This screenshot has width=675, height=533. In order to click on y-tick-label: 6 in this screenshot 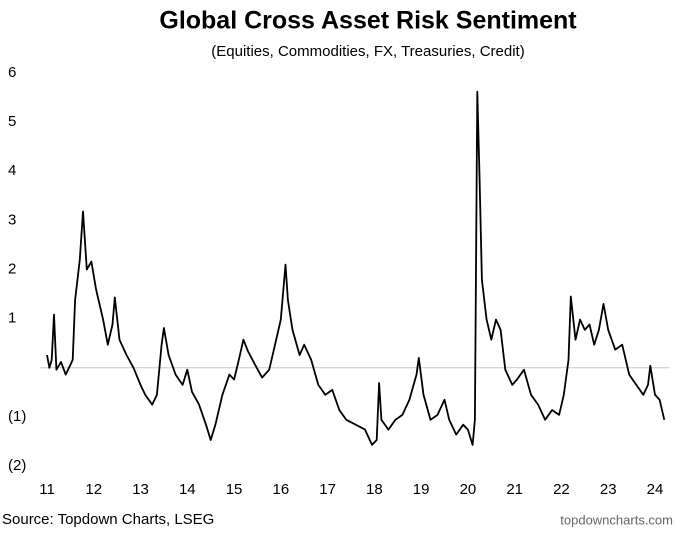, I will do `click(12, 72)`.